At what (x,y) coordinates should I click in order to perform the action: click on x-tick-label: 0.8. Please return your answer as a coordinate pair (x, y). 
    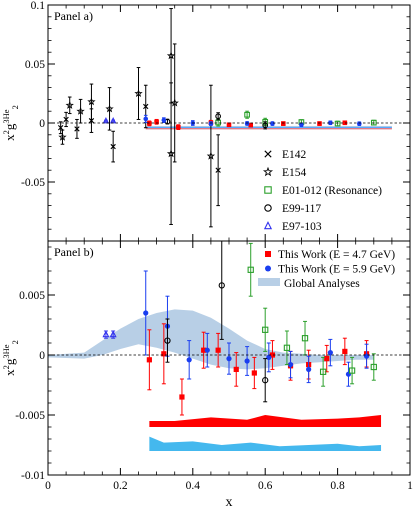
    Looking at the image, I should click on (337, 486).